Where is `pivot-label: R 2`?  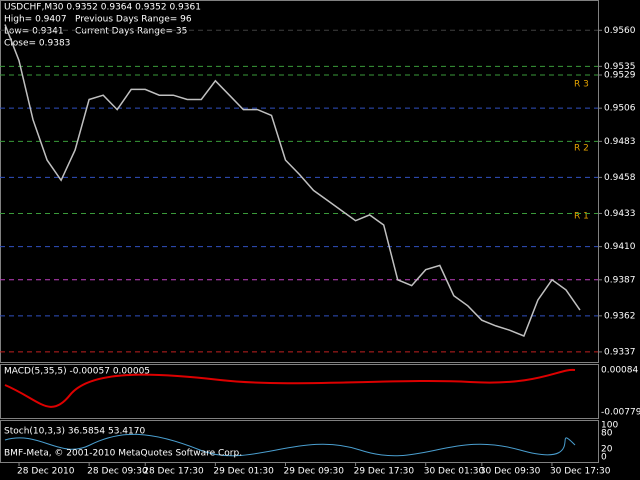 pivot-label: R 2 is located at coordinates (581, 149).